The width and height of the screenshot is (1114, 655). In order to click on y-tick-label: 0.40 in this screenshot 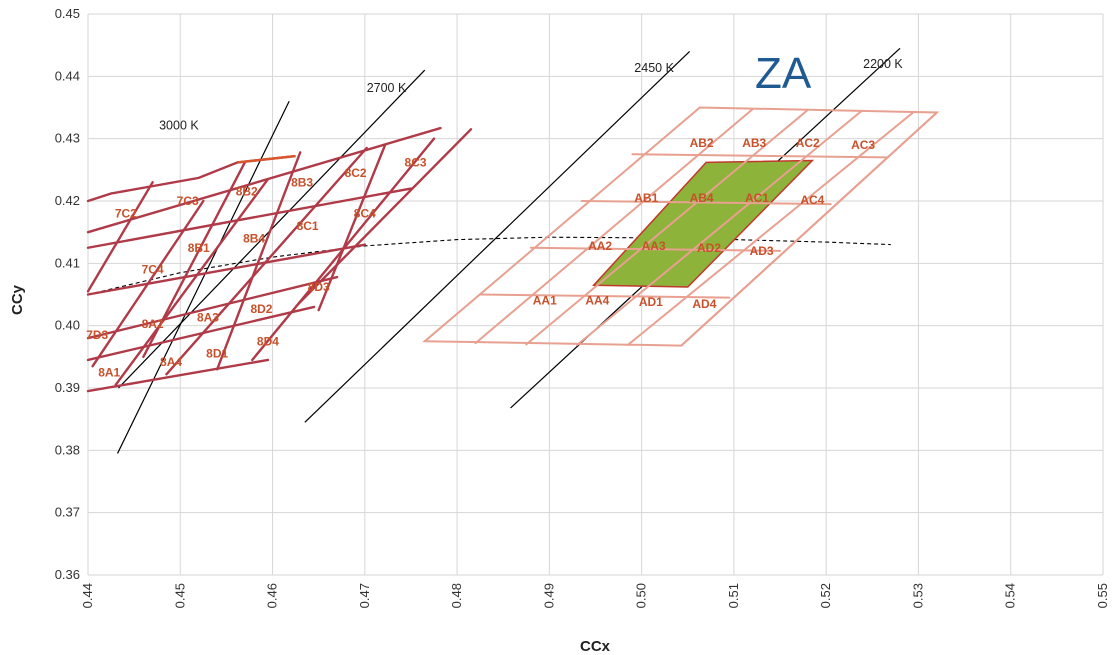, I will do `click(67, 325)`.